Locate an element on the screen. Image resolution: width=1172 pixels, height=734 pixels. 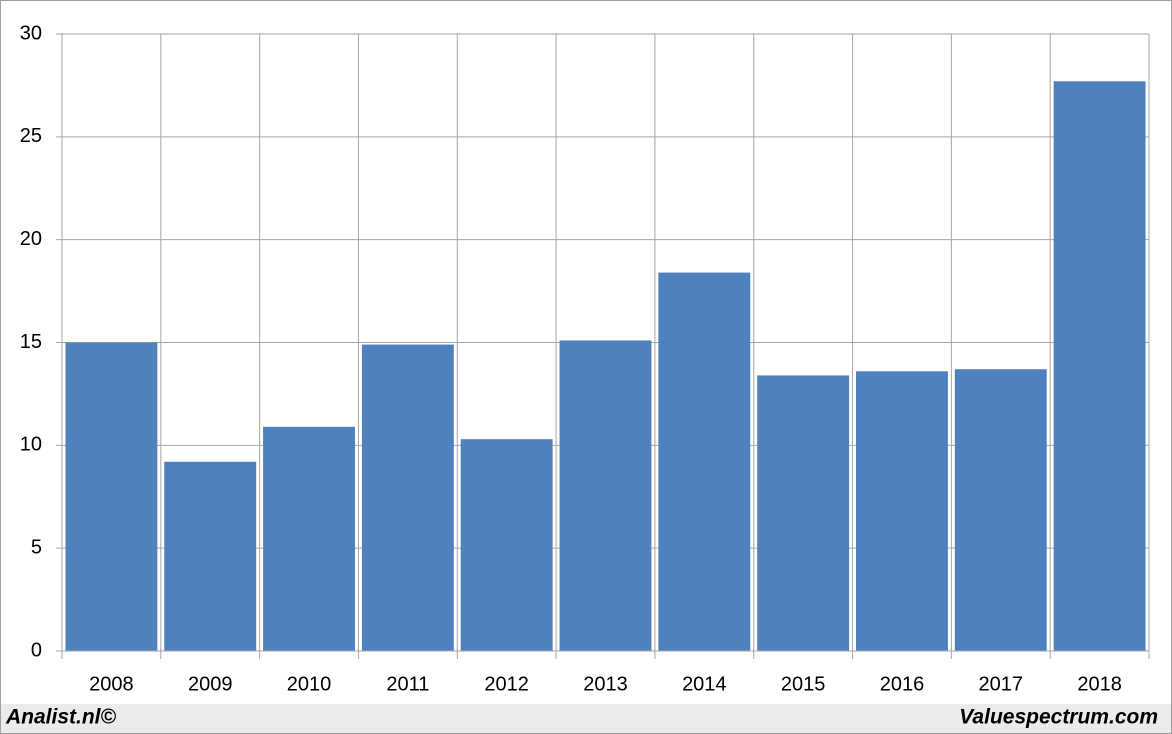
y-tick-label: 20 is located at coordinates (31, 239).